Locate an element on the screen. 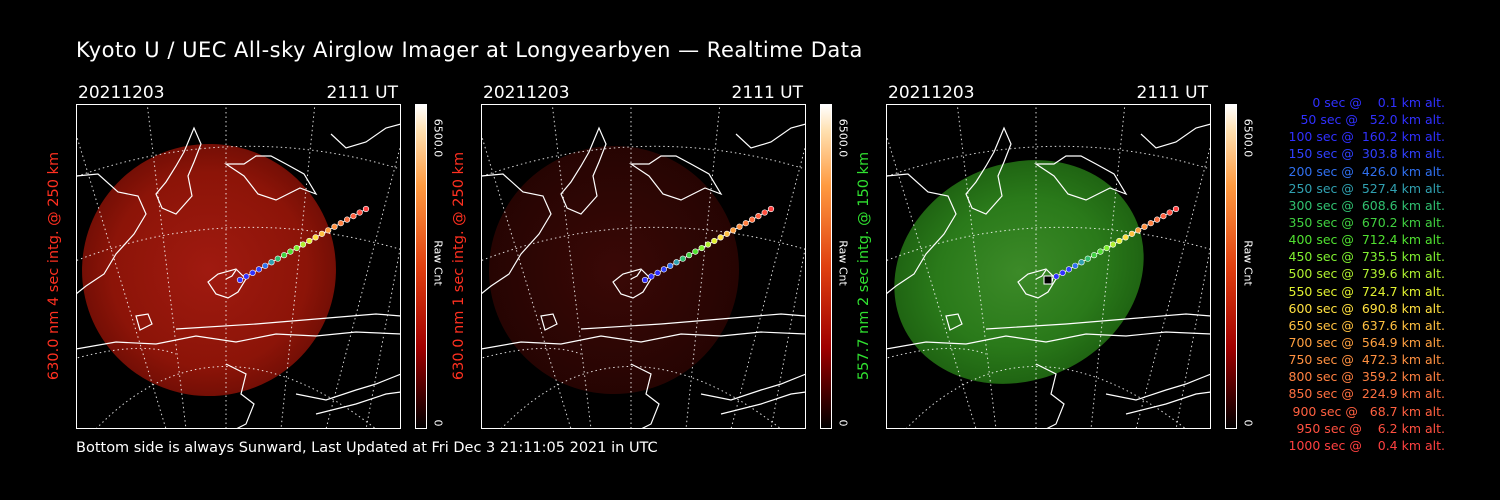 Image resolution: width=1500 pixels, height=500 pixels. legend-row: 50 sec @ 52.0 km alt. is located at coordinates (1368, 120).